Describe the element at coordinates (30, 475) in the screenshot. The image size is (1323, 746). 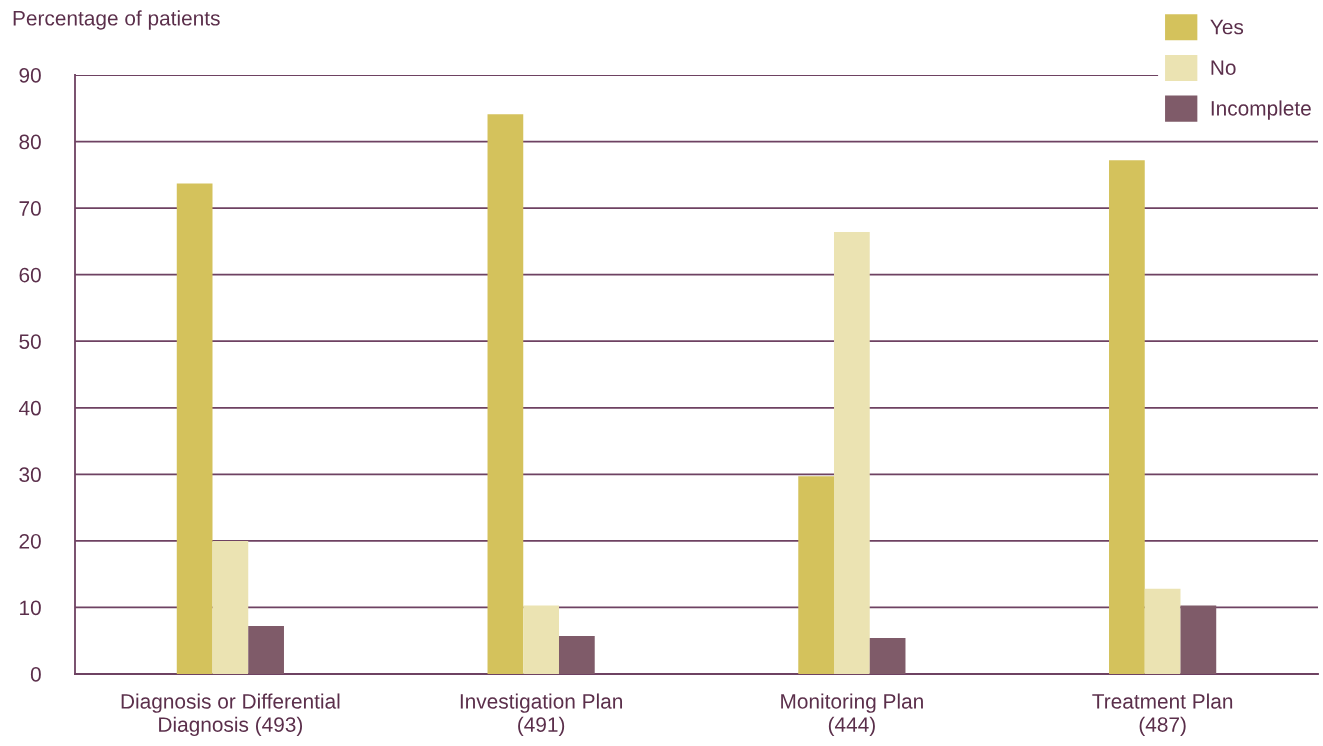
I see `y-tick-label: 30` at that location.